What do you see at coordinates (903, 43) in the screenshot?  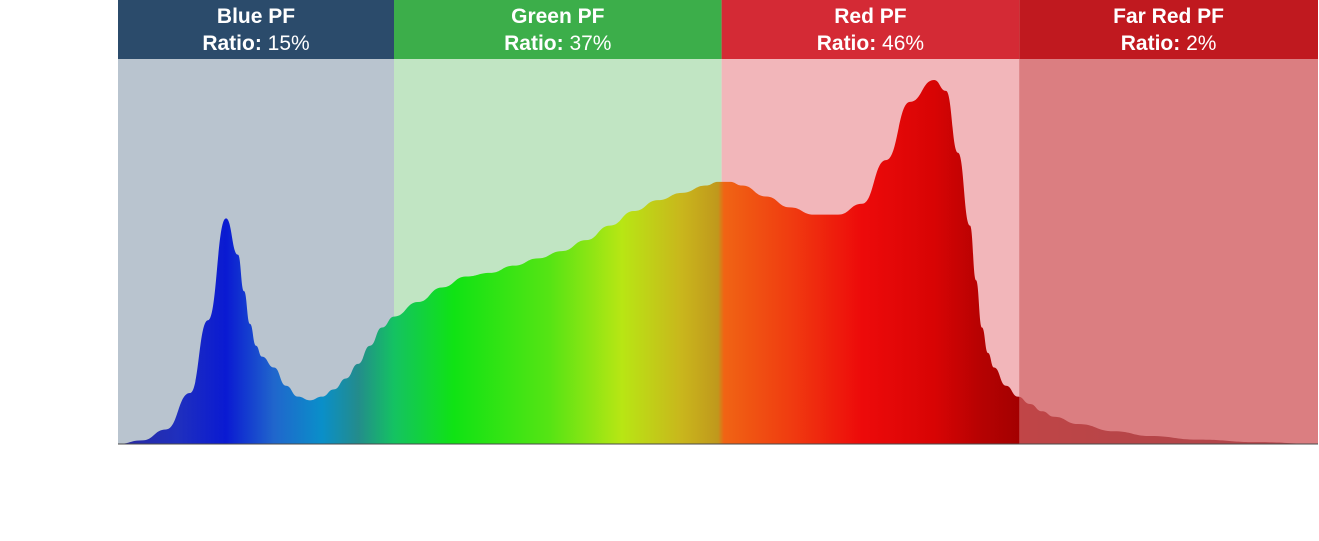 I see `ratio-value: 46%` at bounding box center [903, 43].